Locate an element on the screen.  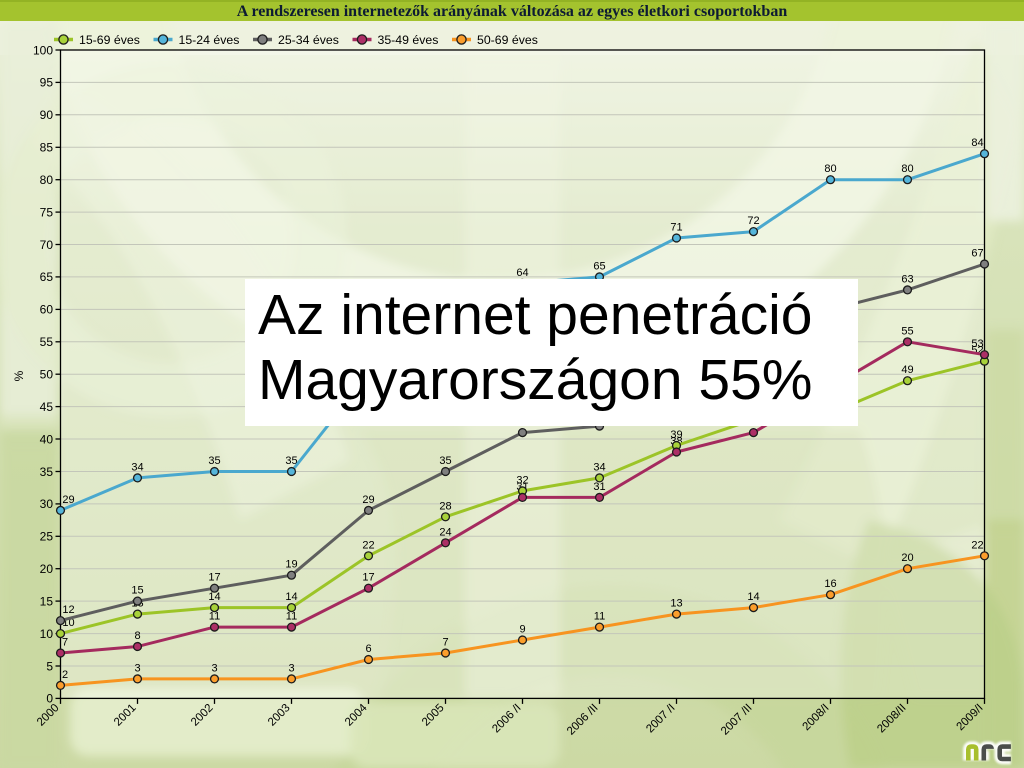
svg-text: 53 is located at coordinates (977, 344).